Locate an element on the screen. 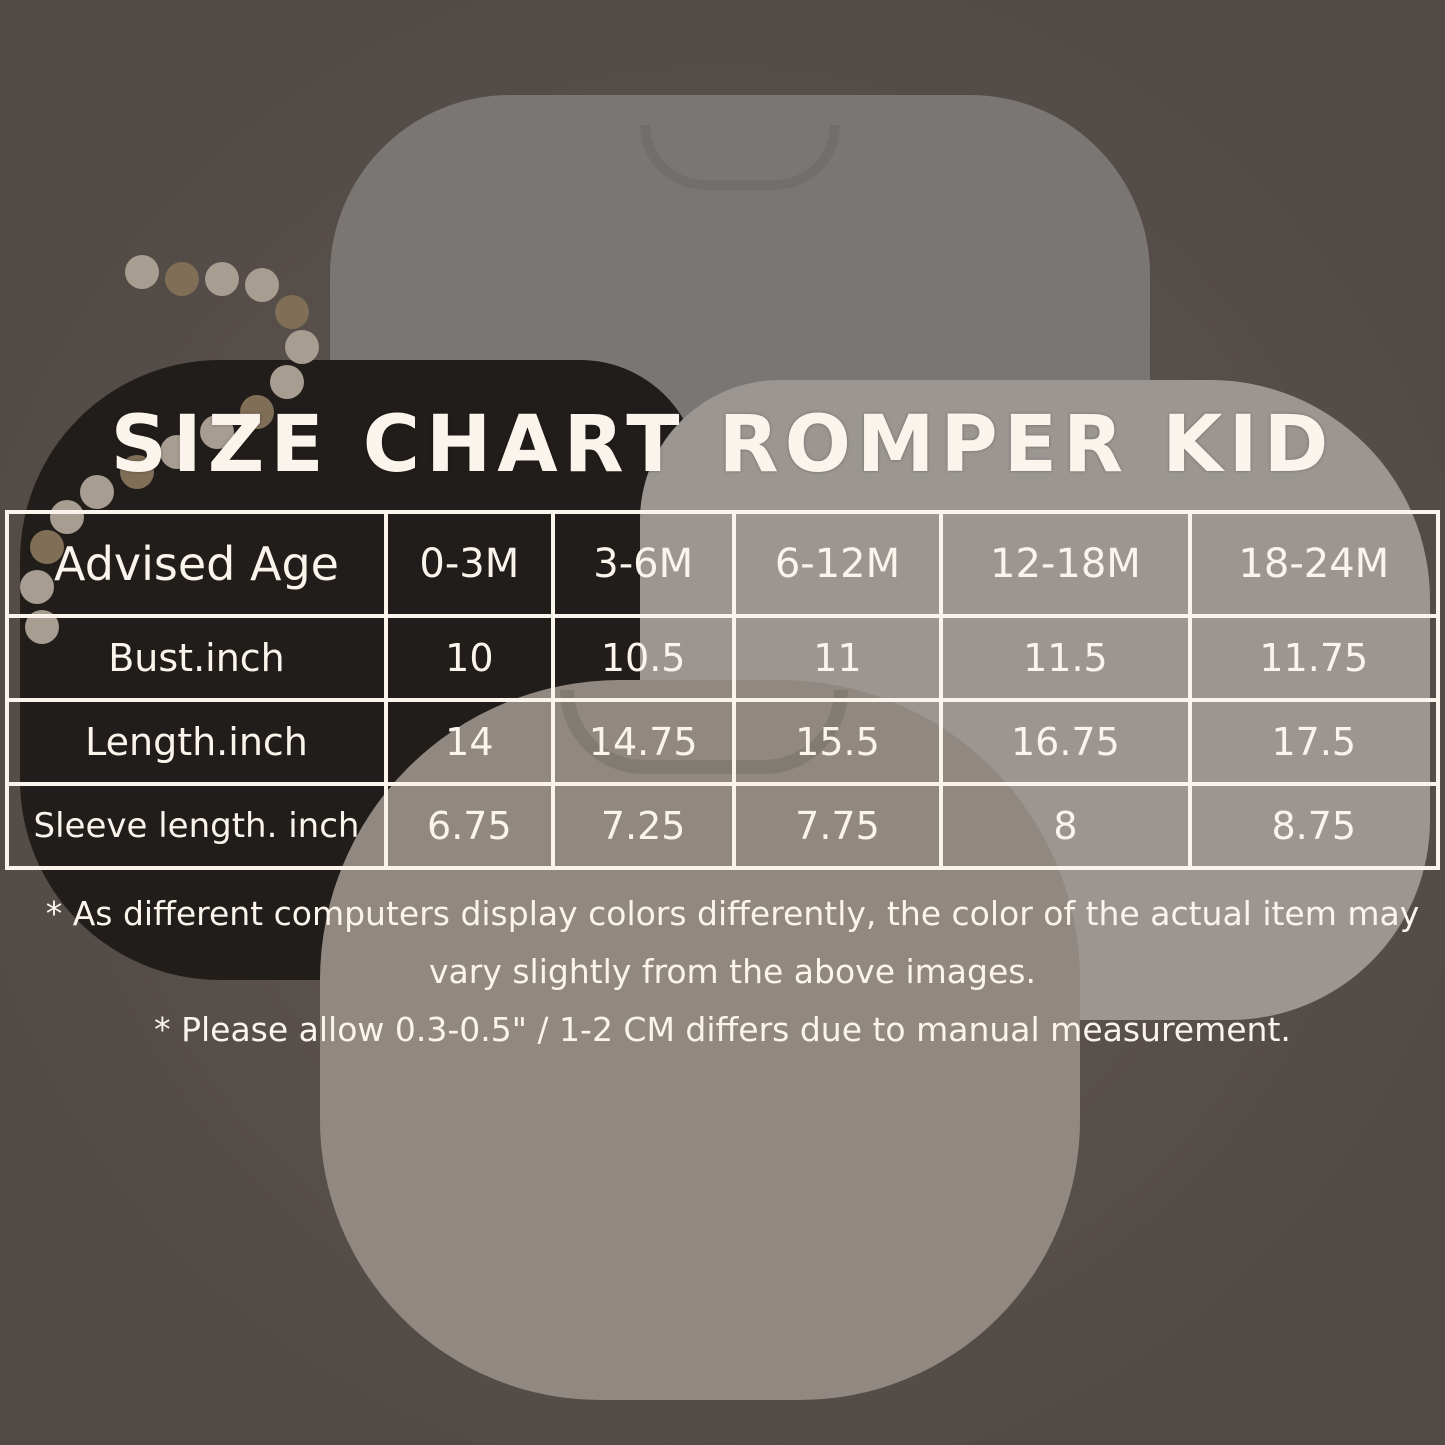 This screenshot has height=1445, width=1445. page-title: SIZE CHART ROMPER KID is located at coordinates (722, 445).